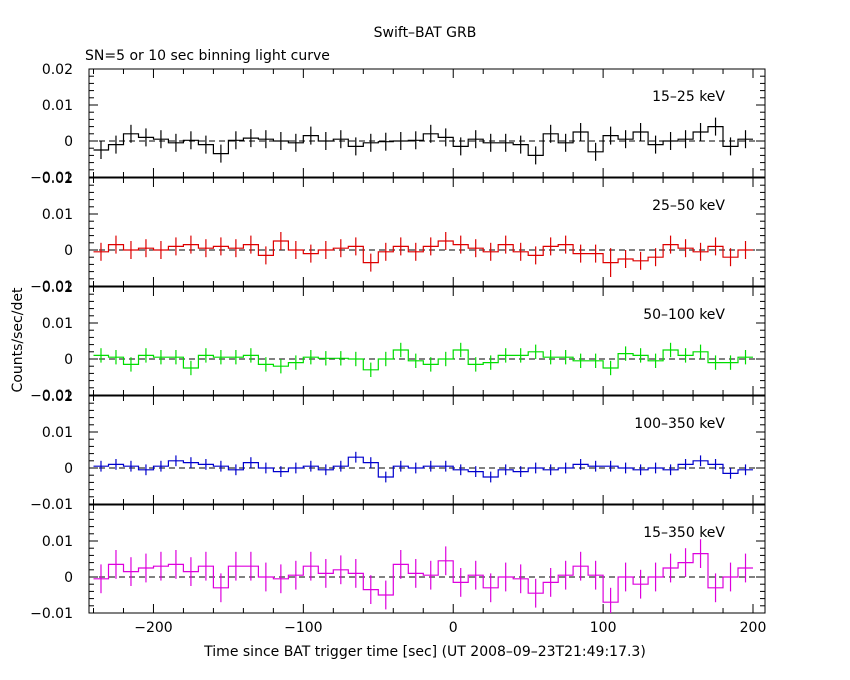  What do you see at coordinates (679, 424) in the screenshot?
I see `series-label: 100–350 keV` at bounding box center [679, 424].